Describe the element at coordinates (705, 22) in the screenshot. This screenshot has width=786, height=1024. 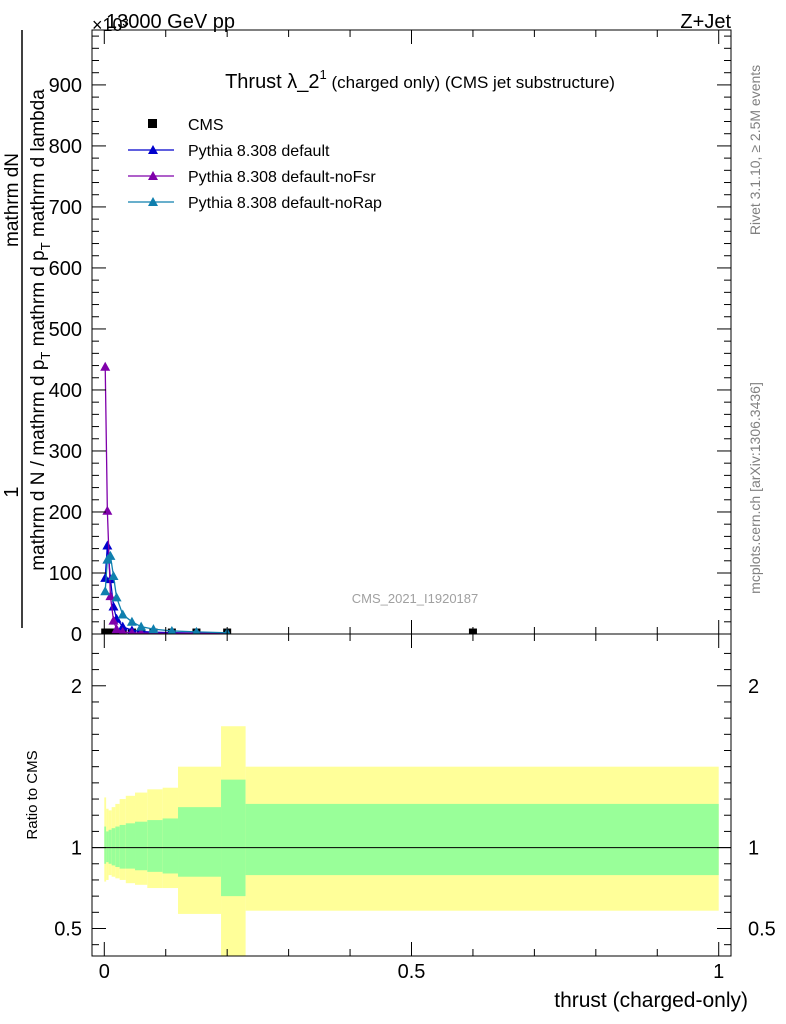
I see `process-label: Z+Jet` at that location.